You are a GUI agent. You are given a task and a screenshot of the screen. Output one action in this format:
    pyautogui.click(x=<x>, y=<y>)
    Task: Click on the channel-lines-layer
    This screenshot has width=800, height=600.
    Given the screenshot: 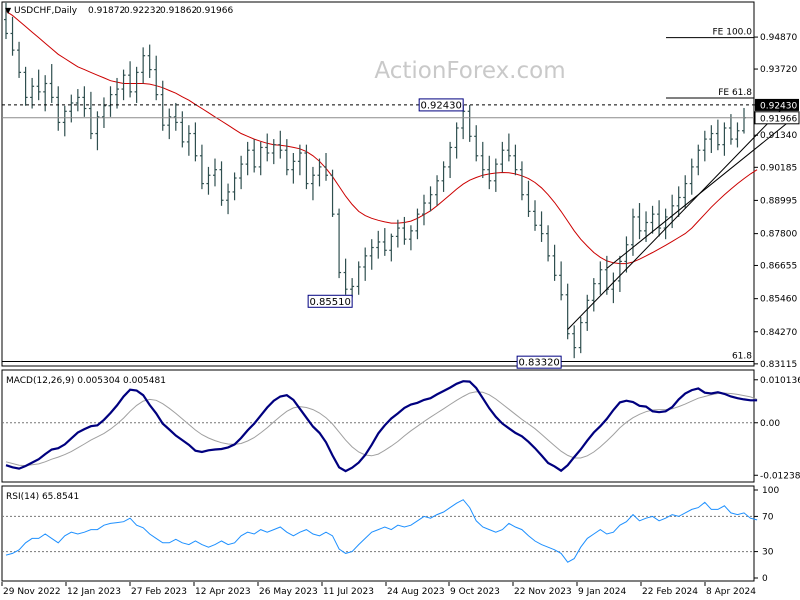 What is the action you would take?
    pyautogui.click(x=679, y=215)
    